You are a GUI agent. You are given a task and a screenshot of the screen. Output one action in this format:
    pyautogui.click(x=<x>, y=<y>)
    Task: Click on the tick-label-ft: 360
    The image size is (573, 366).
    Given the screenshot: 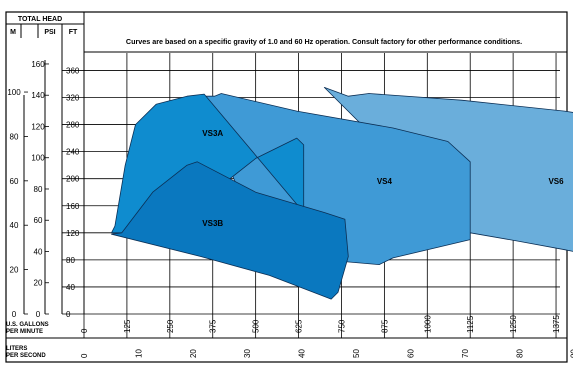 What is the action you would take?
    pyautogui.click(x=73, y=70)
    